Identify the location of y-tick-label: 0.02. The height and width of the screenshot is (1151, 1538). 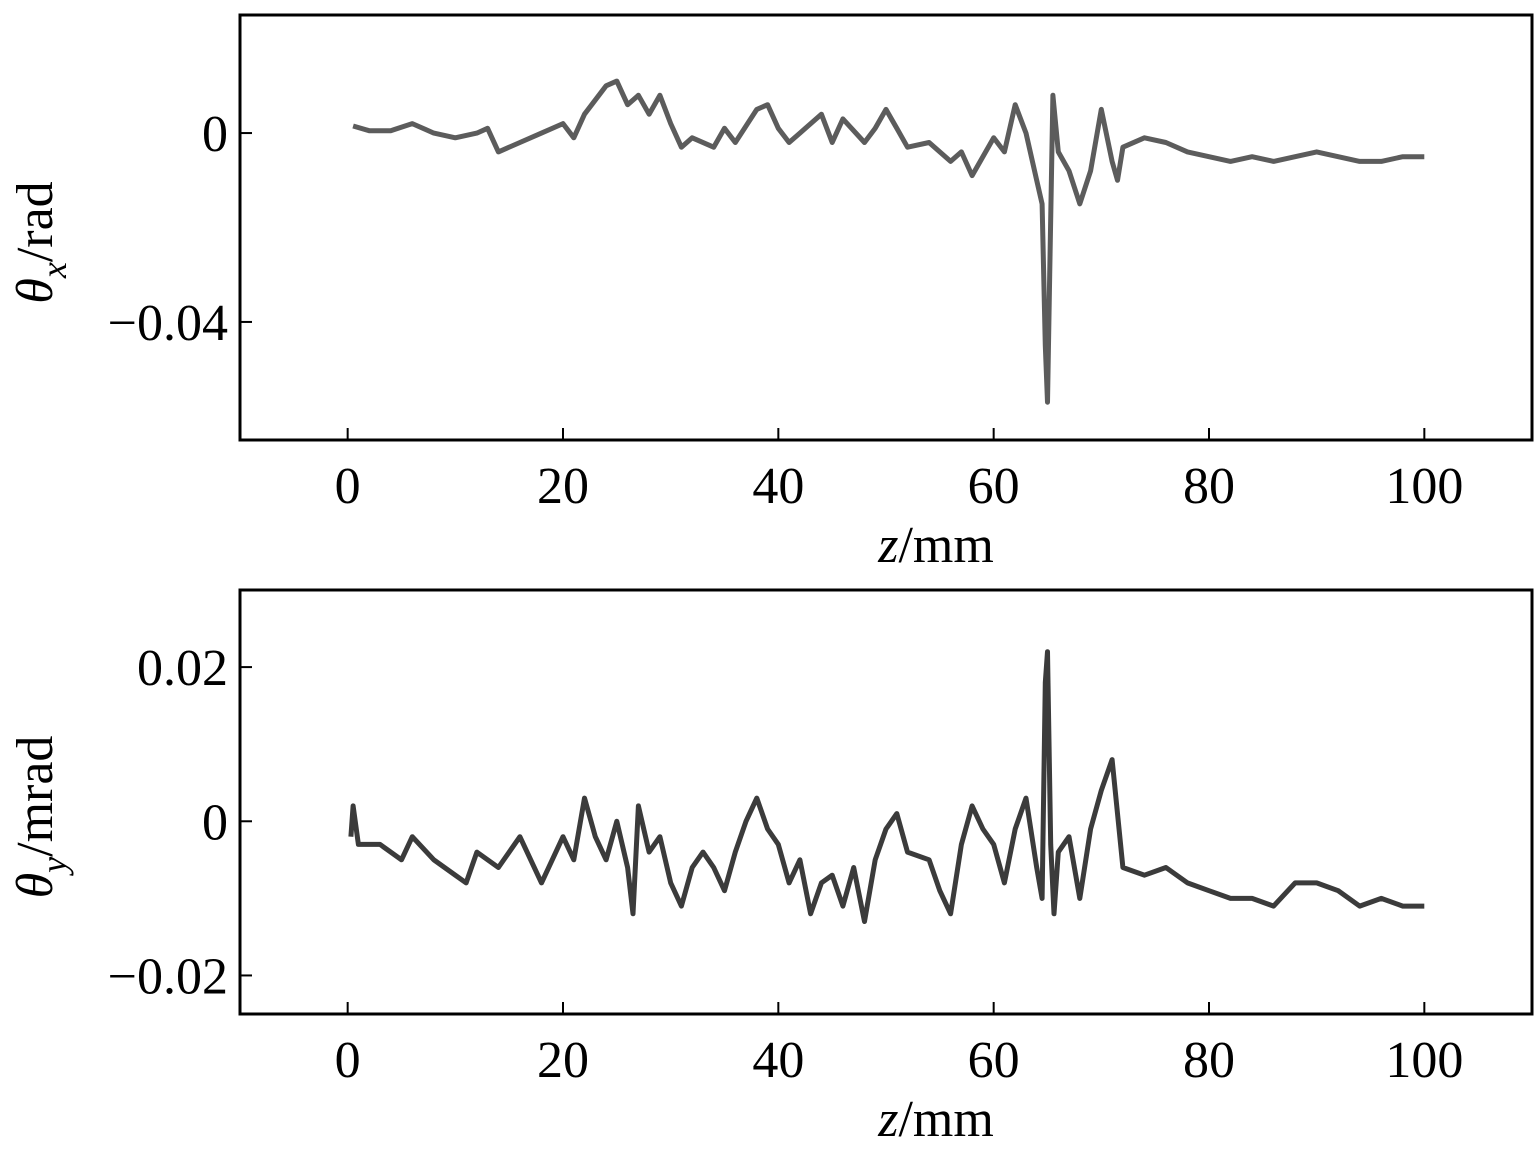
(182, 668).